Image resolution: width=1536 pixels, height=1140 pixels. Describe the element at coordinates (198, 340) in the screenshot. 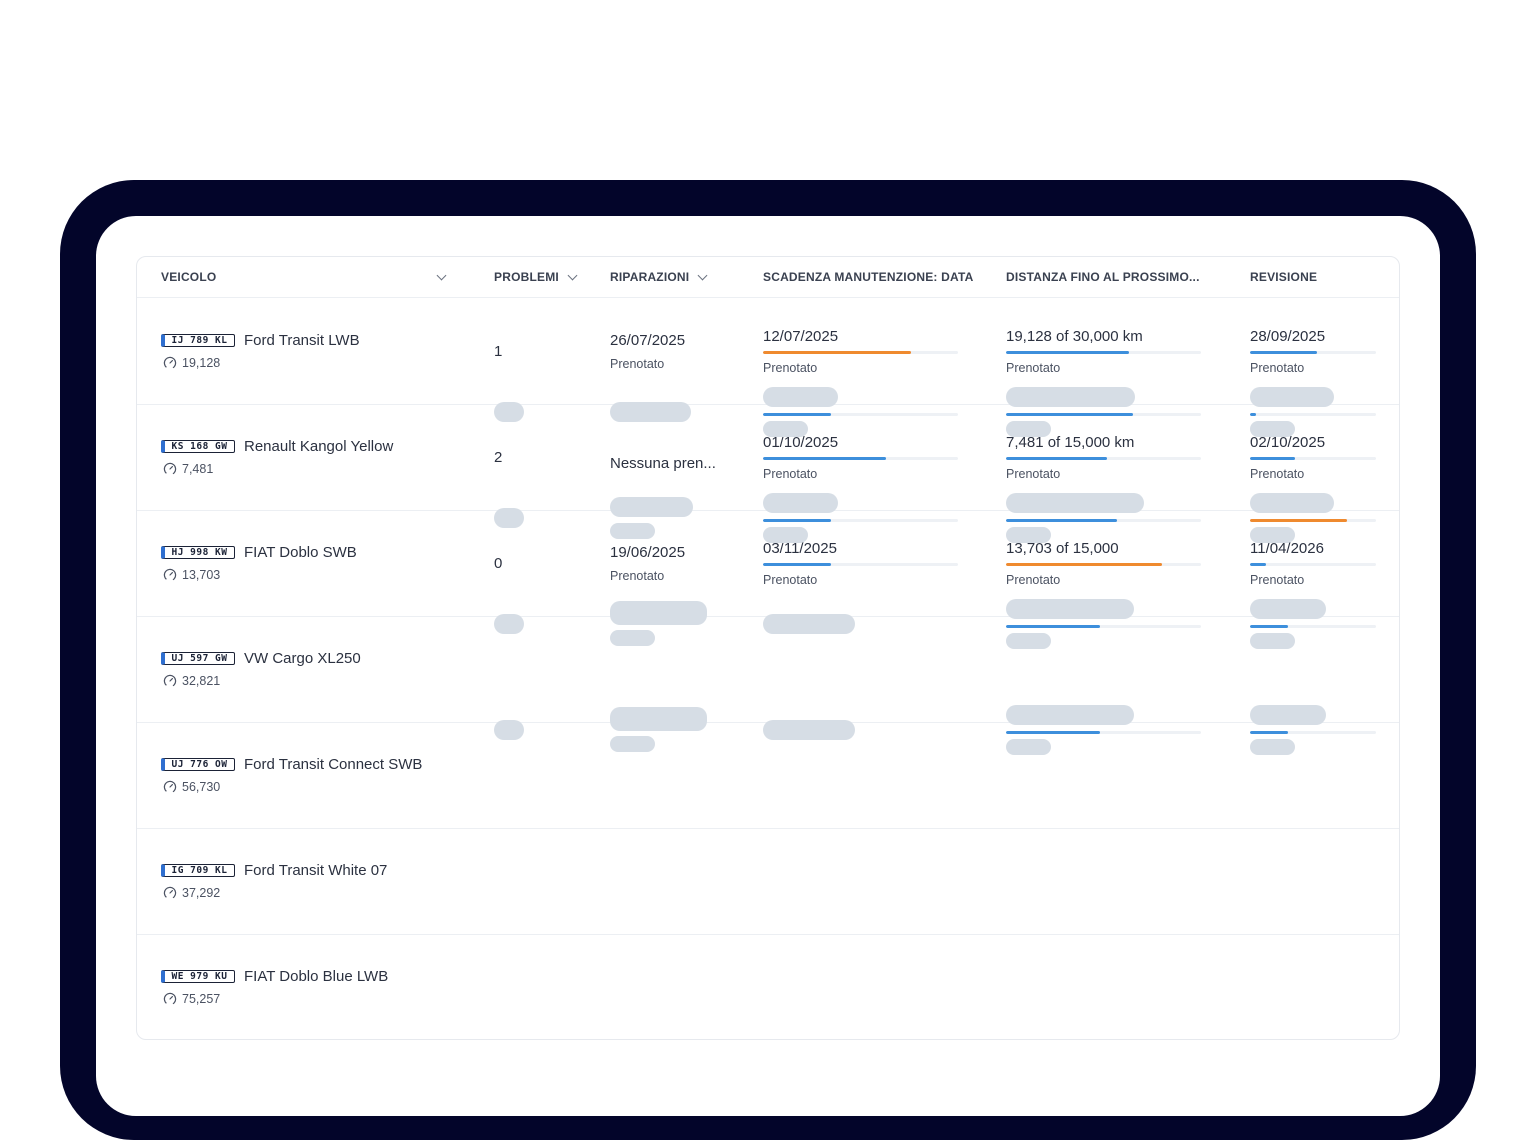

I see `license-plate: IJ 789 KL` at that location.